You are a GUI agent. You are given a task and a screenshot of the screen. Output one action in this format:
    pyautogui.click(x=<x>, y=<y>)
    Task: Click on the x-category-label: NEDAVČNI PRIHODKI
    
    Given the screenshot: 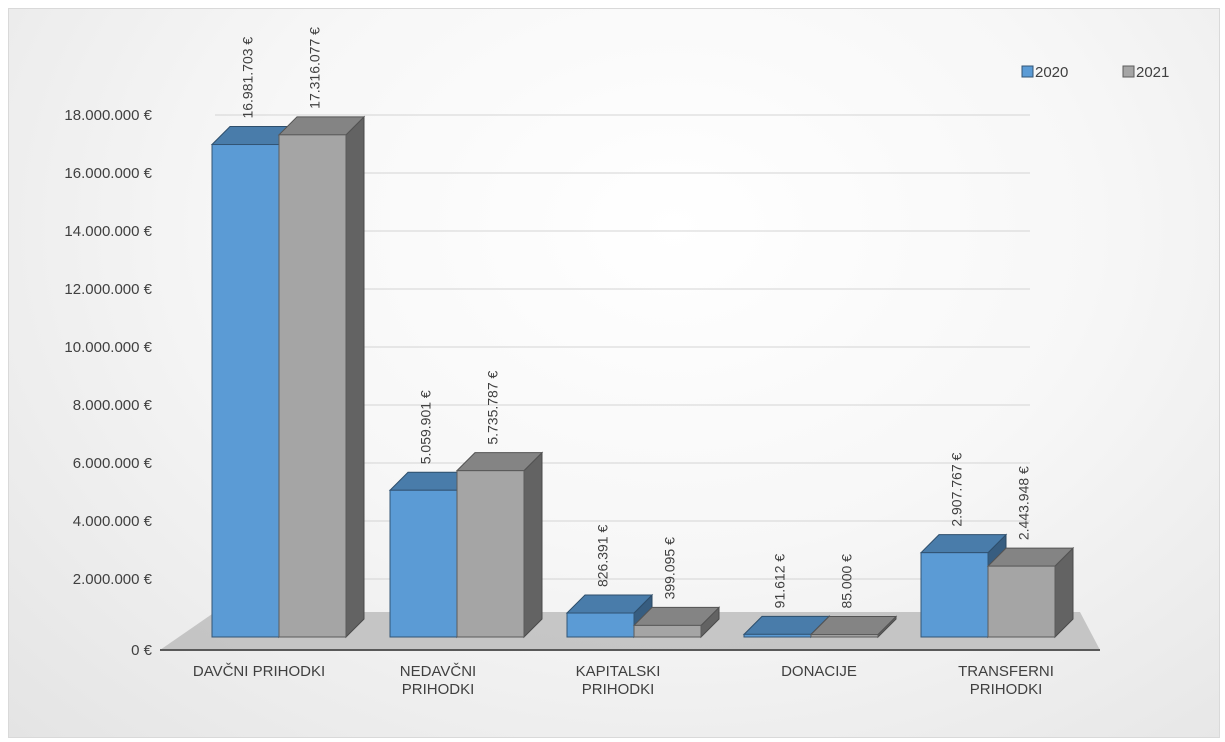 What is the action you would take?
    pyautogui.click(x=438, y=680)
    